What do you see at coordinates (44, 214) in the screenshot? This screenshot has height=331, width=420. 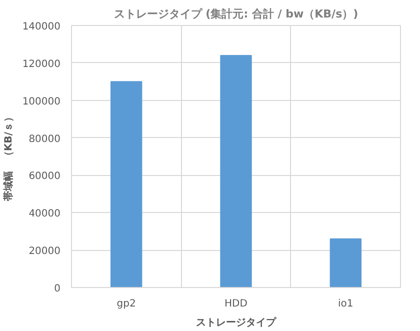 I see `y-tick-label: 40000` at bounding box center [44, 214].